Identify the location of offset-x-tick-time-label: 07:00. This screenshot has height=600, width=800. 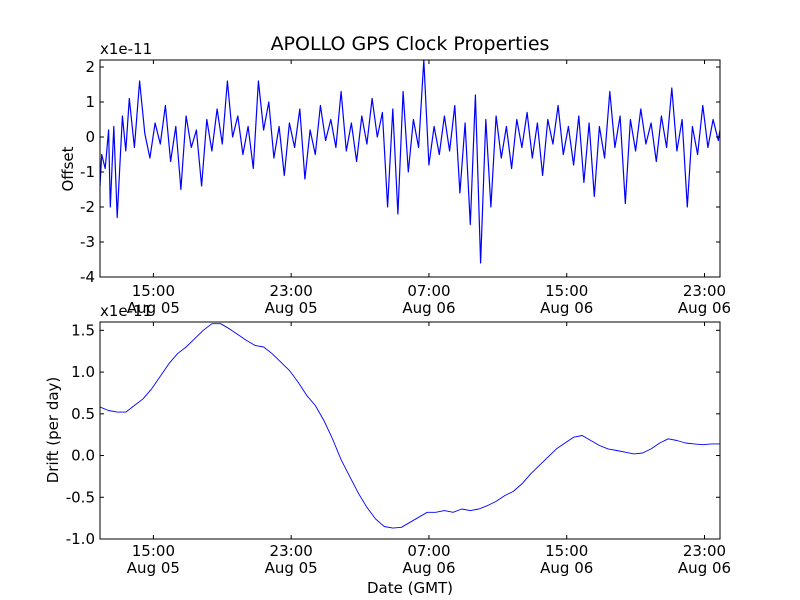
(428, 291).